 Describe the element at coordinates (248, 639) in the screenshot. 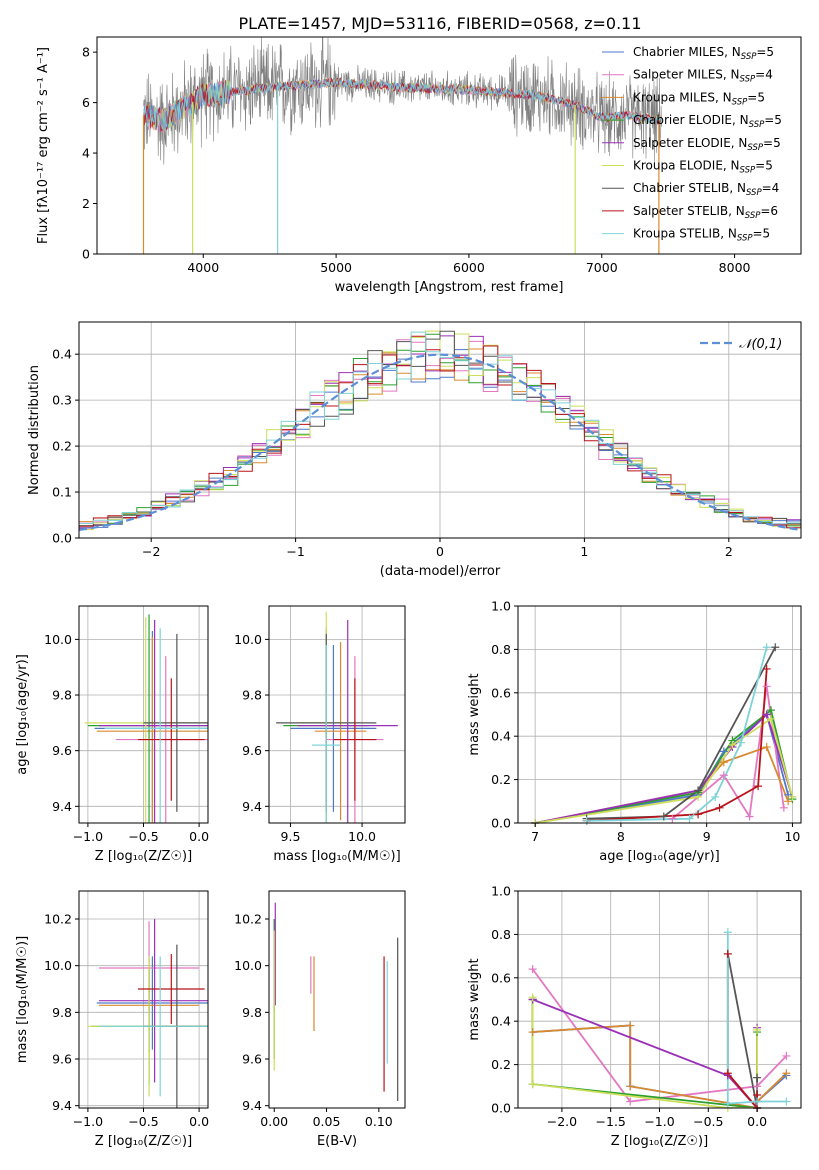

I see `age-mass-ytick-label: 10.0` at that location.